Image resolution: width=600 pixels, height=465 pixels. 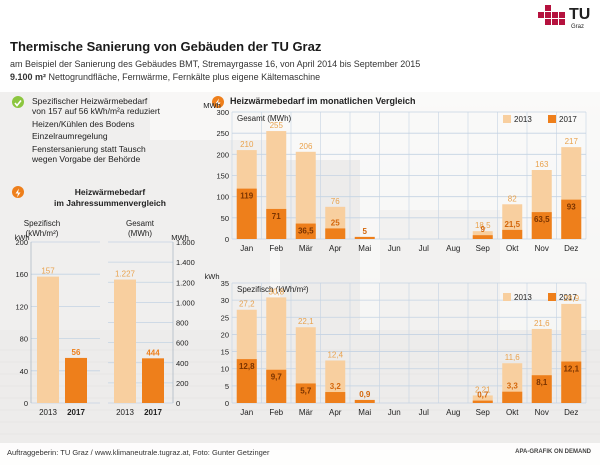 What do you see at coordinates (185, 262) in the screenshot?
I see `annual-total-tick-label: 1.400` at bounding box center [185, 262].